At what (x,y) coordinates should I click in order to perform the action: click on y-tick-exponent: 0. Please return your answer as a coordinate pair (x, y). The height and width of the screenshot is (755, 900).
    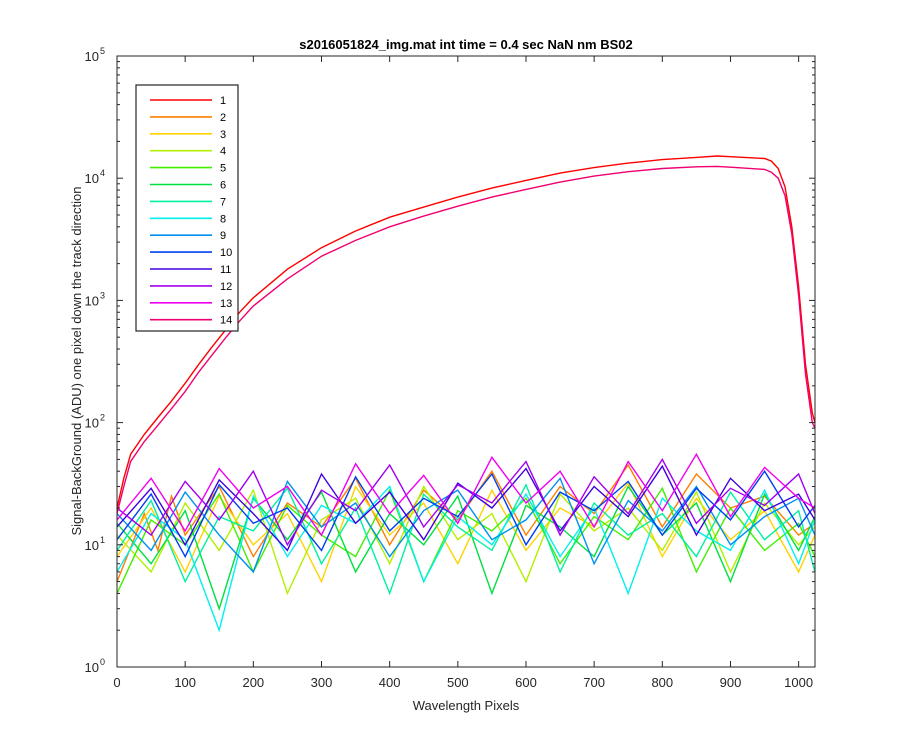
    Looking at the image, I should click on (102, 662).